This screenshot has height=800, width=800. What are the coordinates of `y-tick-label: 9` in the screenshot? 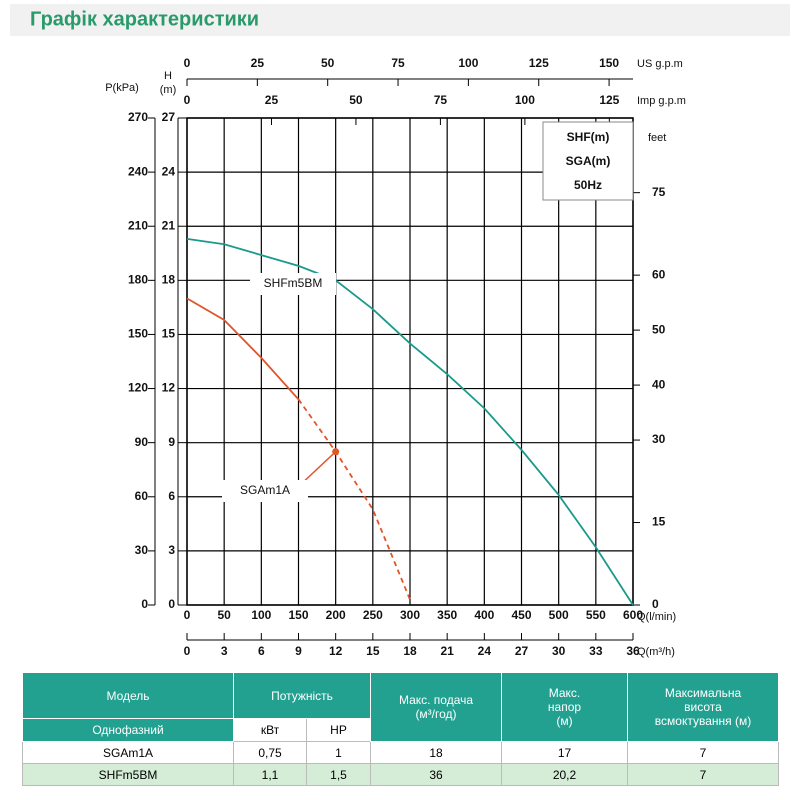 It's located at (171, 442).